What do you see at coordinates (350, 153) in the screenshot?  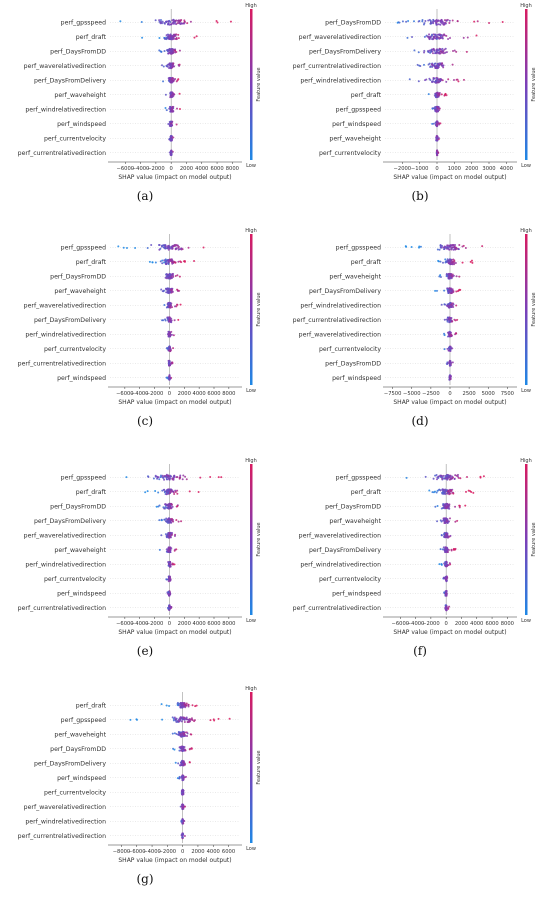 I see `feature-label: perf_currentvelocity` at bounding box center [350, 153].